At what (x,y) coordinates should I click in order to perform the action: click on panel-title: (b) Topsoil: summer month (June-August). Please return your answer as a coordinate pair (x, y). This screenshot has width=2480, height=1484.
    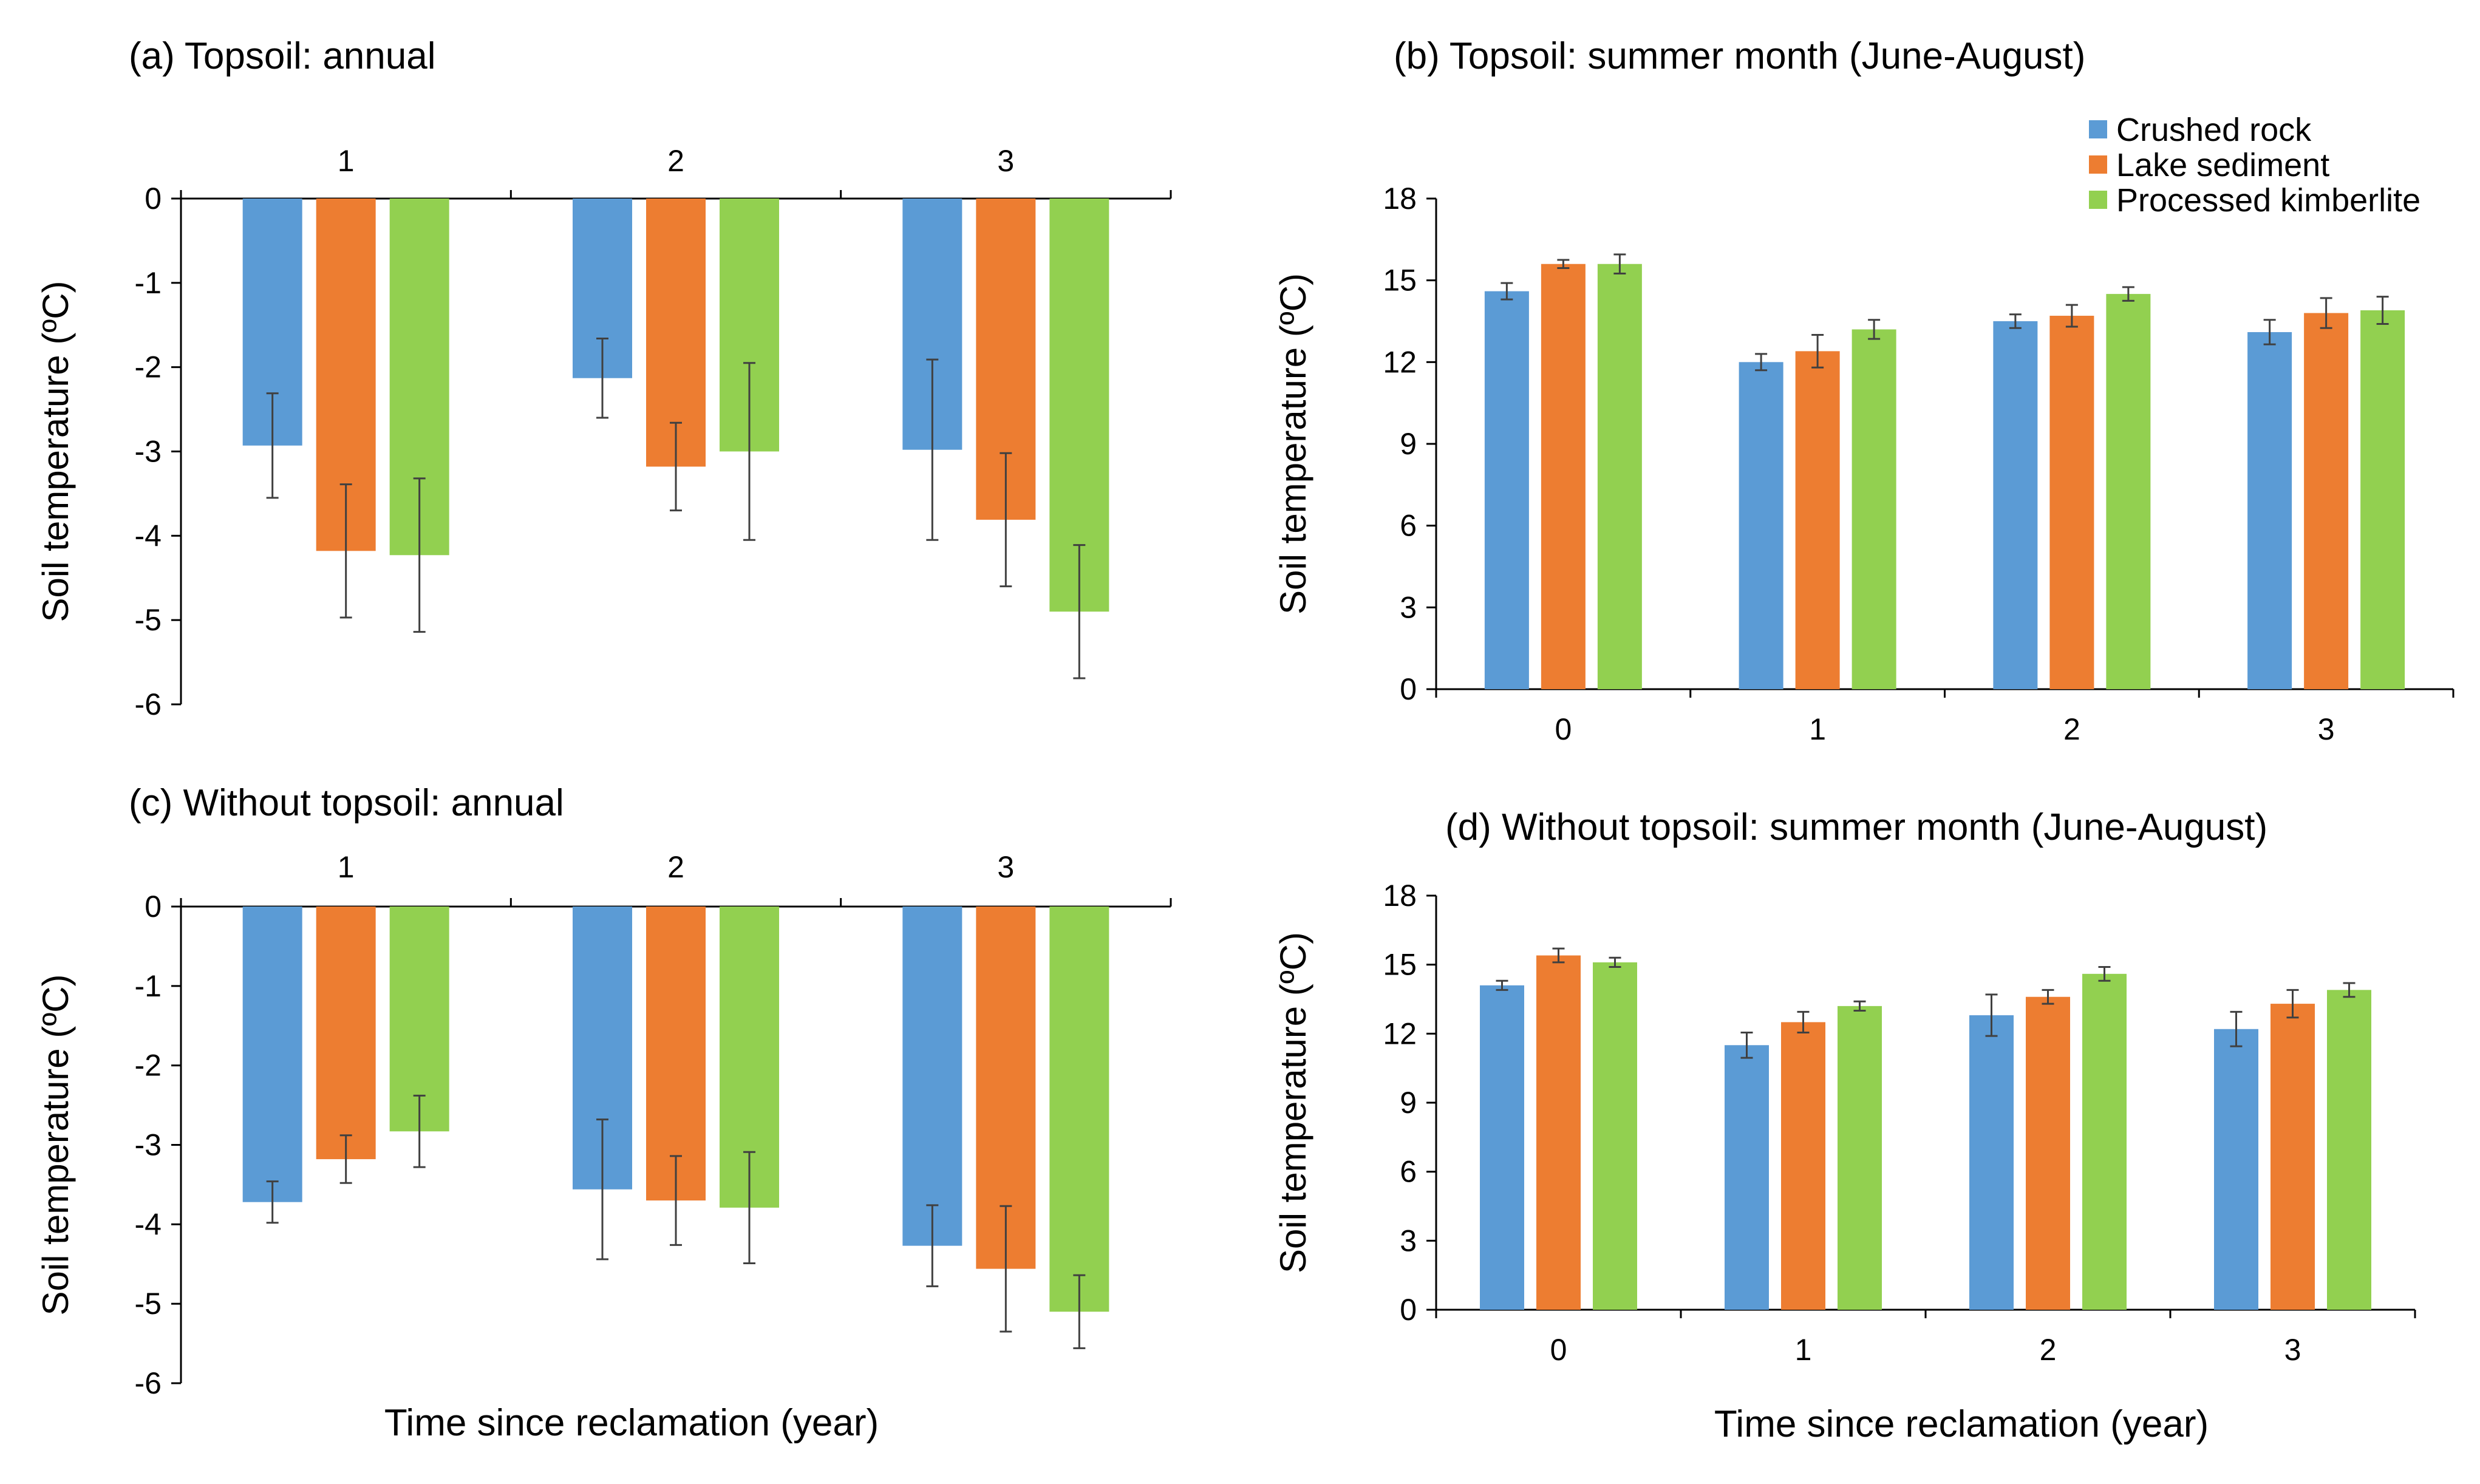
    Looking at the image, I should click on (1739, 56).